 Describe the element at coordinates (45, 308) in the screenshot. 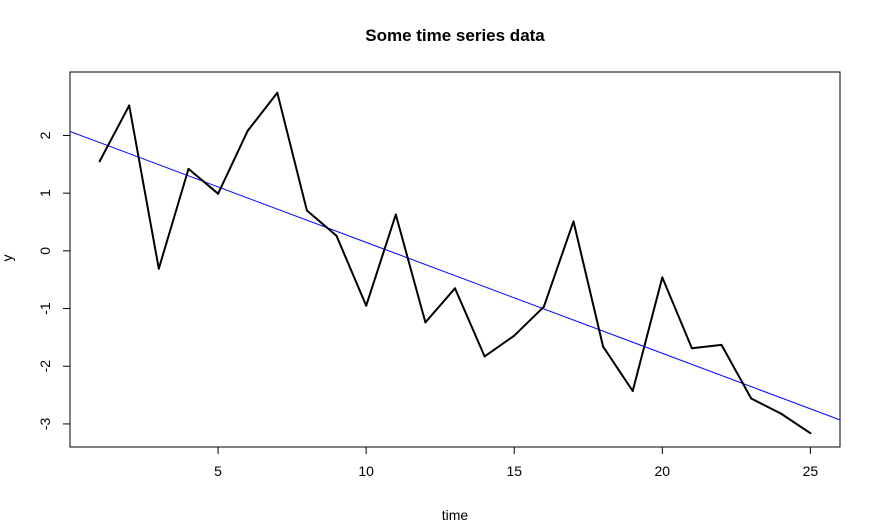

I see `y-tick-label: -1` at that location.